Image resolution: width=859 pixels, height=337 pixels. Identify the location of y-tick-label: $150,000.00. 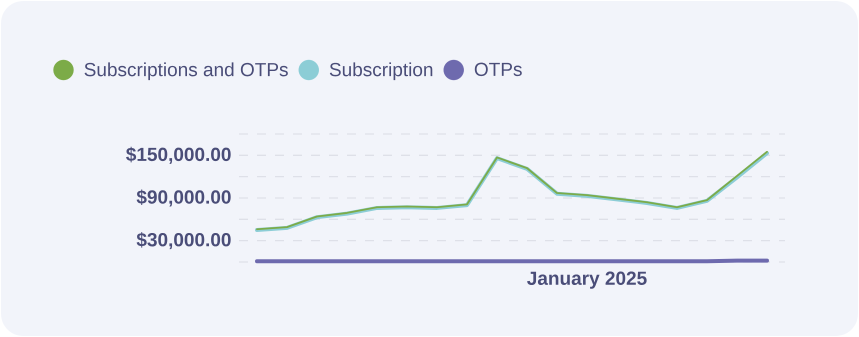
(178, 155).